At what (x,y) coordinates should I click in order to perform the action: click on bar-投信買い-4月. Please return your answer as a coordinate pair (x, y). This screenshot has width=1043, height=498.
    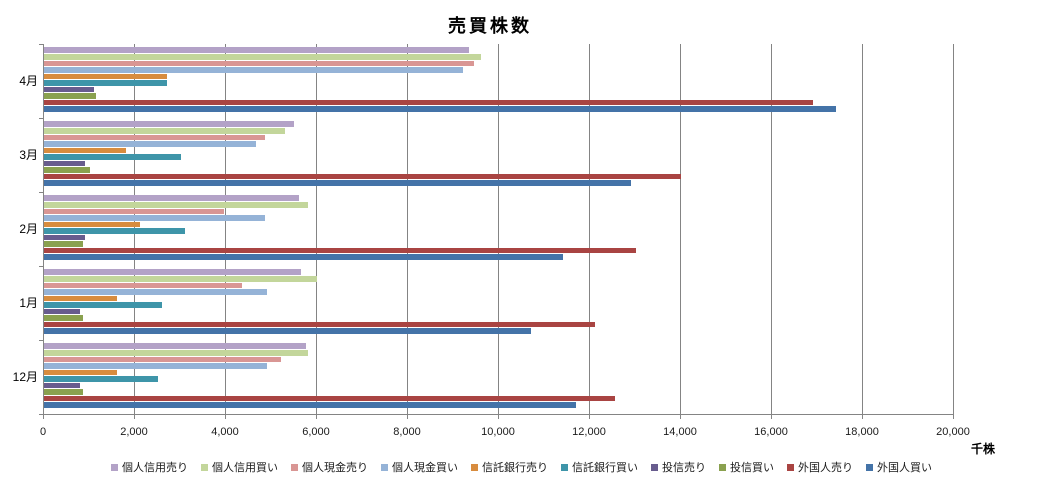
    Looking at the image, I should click on (70, 96).